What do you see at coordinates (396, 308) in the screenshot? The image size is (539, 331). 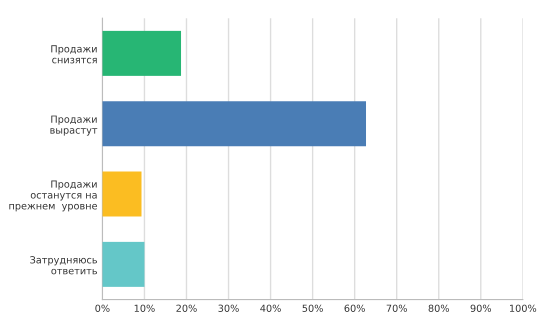 I see `x-tick-label: 70%` at bounding box center [396, 308].